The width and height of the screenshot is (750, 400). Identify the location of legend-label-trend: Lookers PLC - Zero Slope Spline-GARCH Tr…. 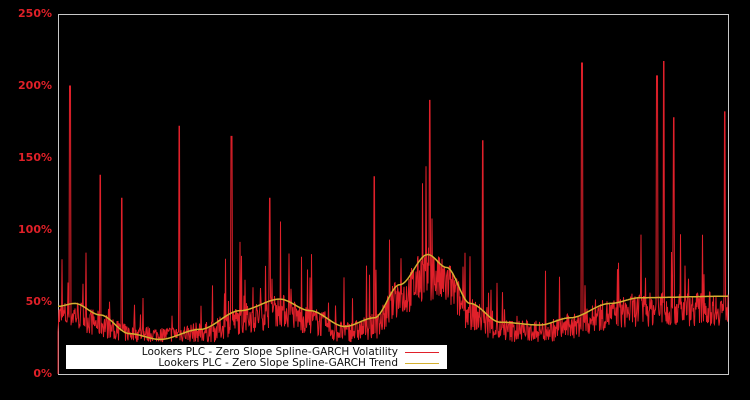
(278, 363).